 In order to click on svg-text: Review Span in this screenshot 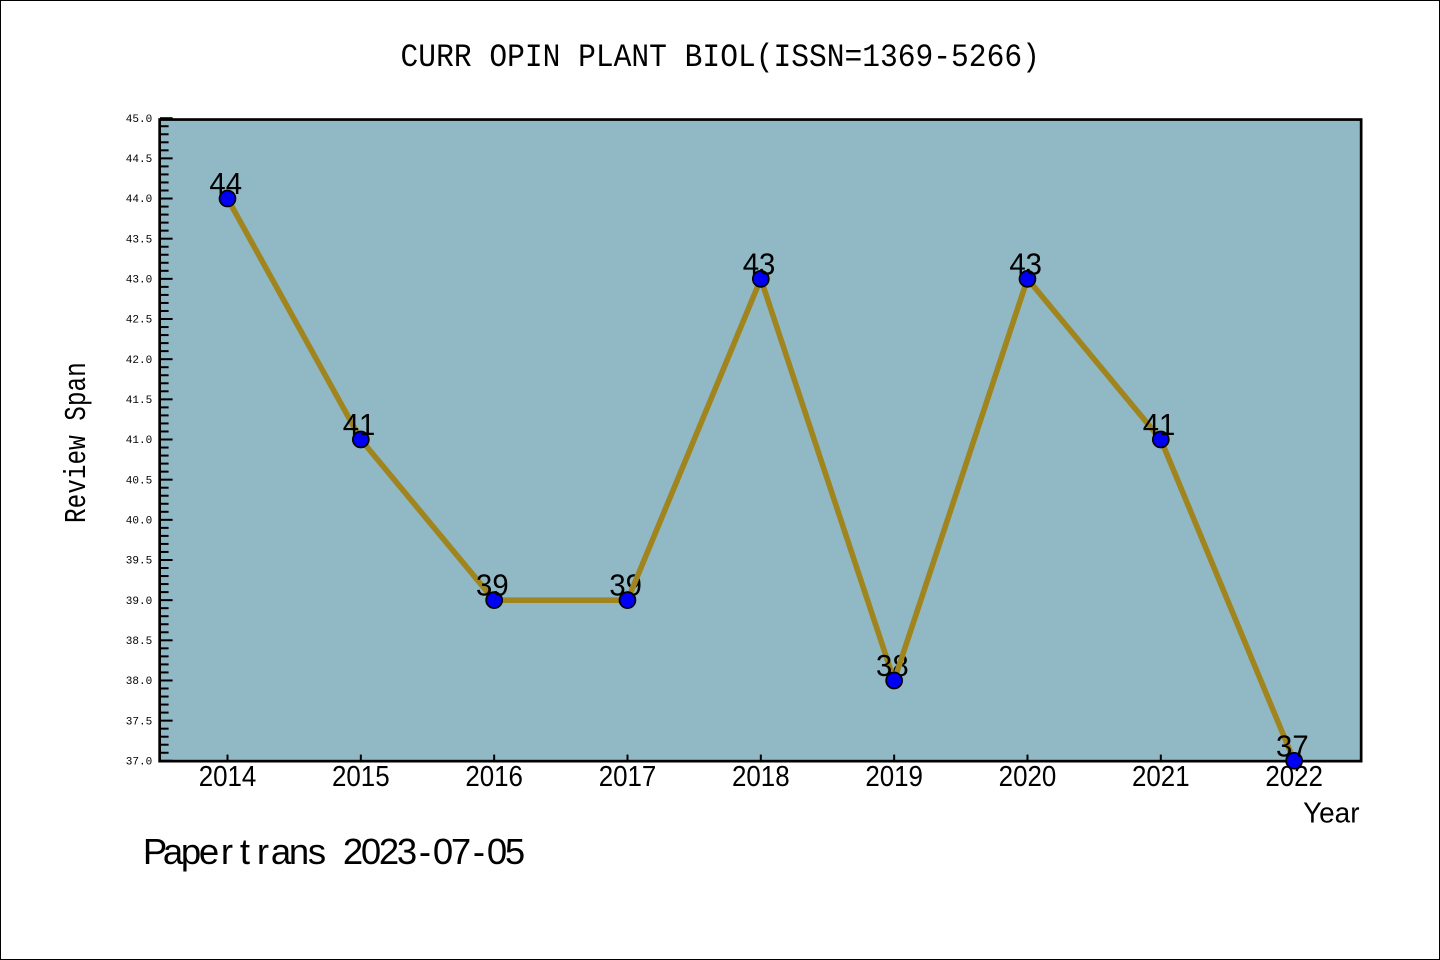, I will do `click(77, 442)`.